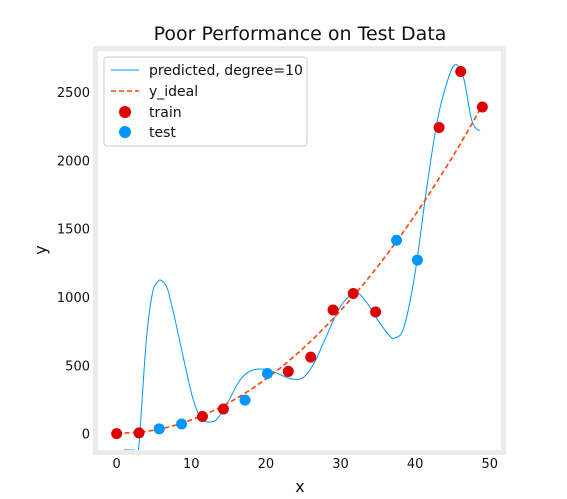  What do you see at coordinates (191, 464) in the screenshot?
I see `x-tick-label: 10` at bounding box center [191, 464].